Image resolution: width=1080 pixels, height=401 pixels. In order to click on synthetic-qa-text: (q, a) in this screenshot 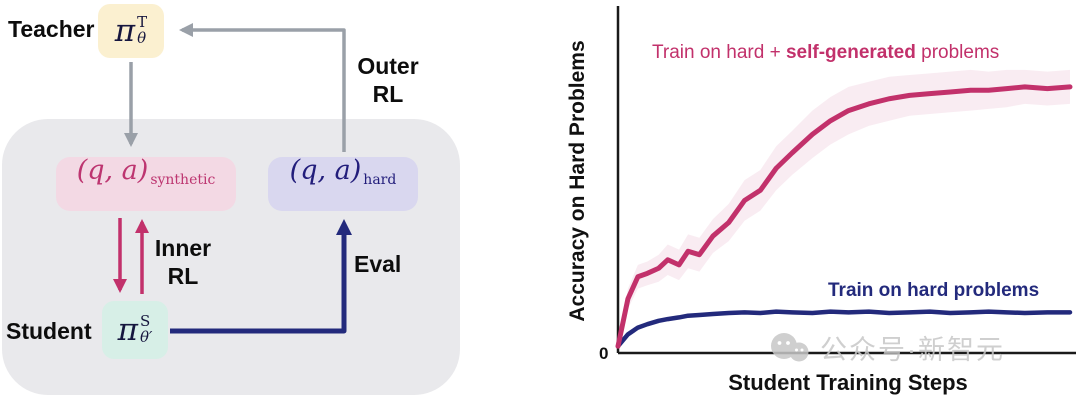, I will do `click(112, 170)`.